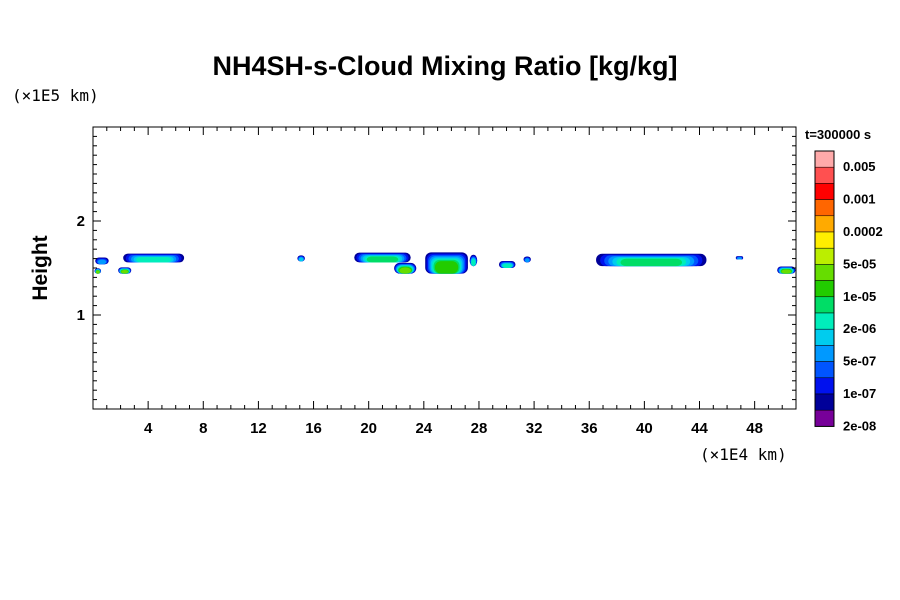  What do you see at coordinates (589, 428) in the screenshot?
I see `x-tick-label: 36` at bounding box center [589, 428].